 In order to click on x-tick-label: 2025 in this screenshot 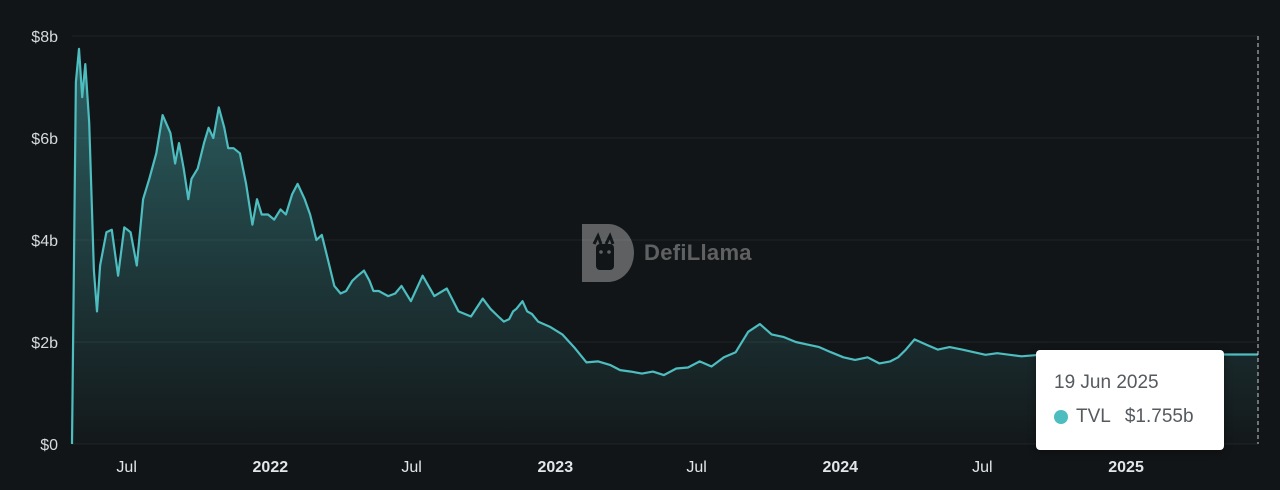, I will do `click(1126, 467)`.